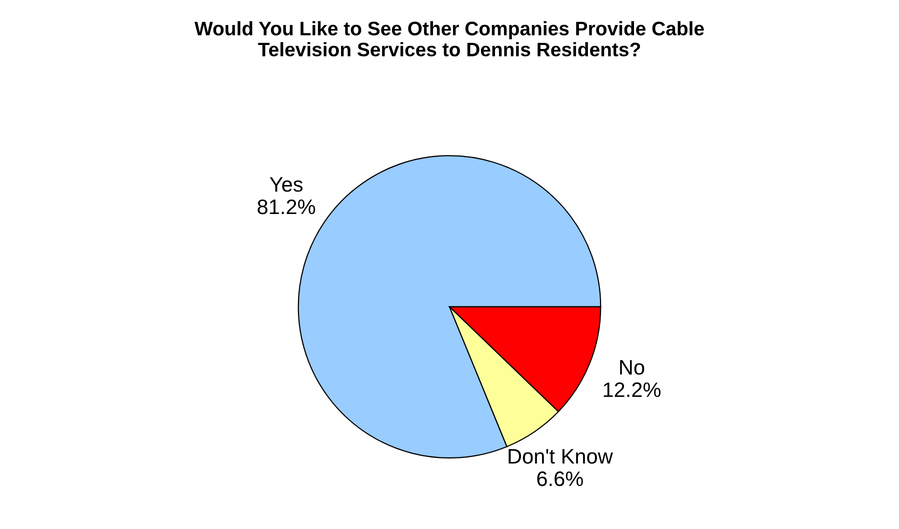 This screenshot has height=529, width=899. What do you see at coordinates (449, 38) in the screenshot?
I see `chart-title: Would You Like to See Other Companies Provide Cable Television Services to Dennis Residents?` at bounding box center [449, 38].